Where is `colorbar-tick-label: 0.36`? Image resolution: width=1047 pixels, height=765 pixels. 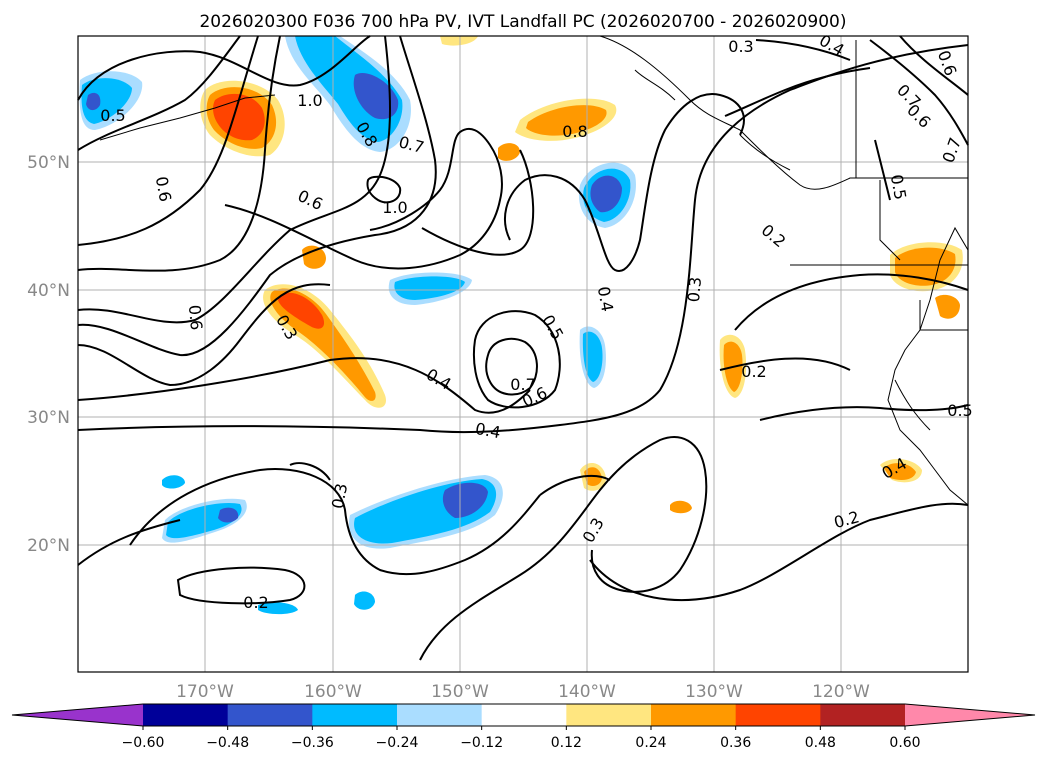
colorbar-tick-label: 0.36 is located at coordinates (735, 743).